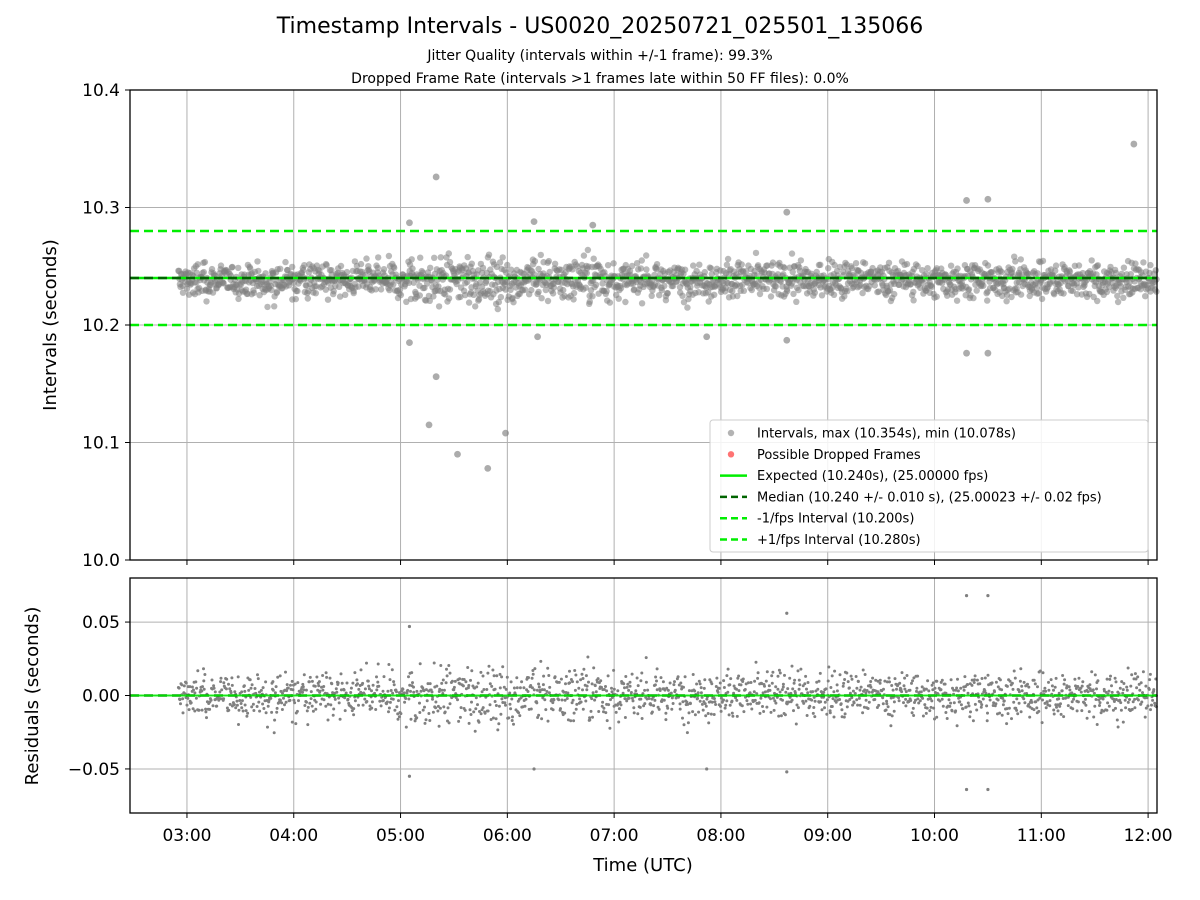 The image size is (1200, 900). What do you see at coordinates (593, 225) in the screenshot?
I see `interval-outlier-point` at bounding box center [593, 225].